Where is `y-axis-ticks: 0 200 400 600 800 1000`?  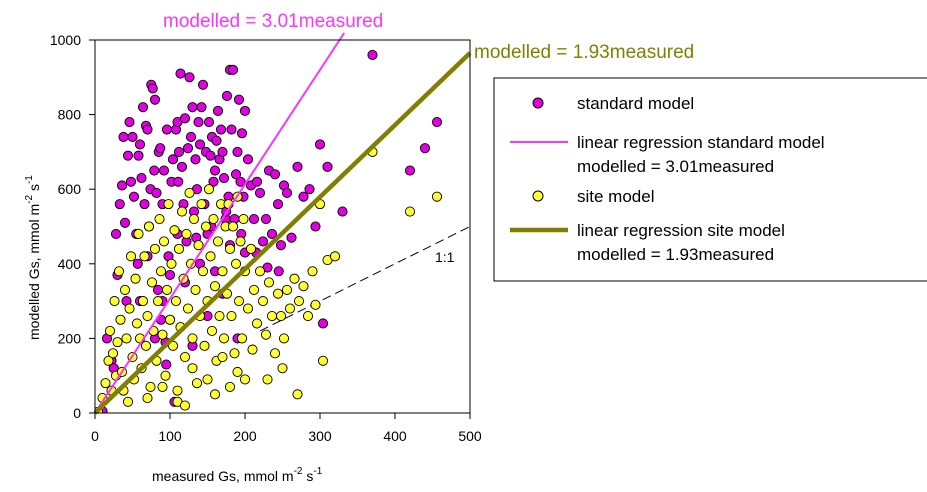
y-axis-ticks: 0 200 400 600 800 1000 is located at coordinates (72, 226).